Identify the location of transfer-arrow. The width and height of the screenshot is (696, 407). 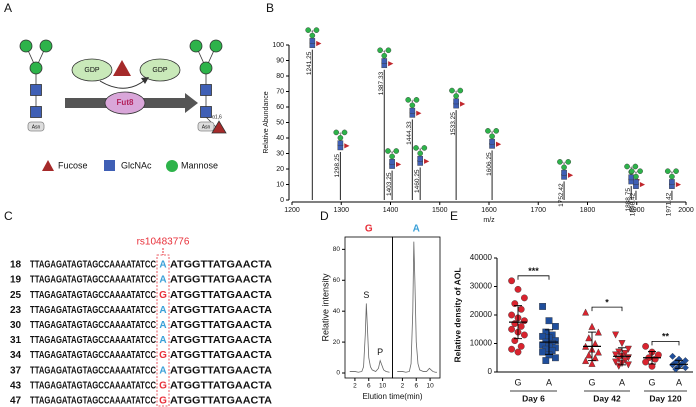
(122, 84).